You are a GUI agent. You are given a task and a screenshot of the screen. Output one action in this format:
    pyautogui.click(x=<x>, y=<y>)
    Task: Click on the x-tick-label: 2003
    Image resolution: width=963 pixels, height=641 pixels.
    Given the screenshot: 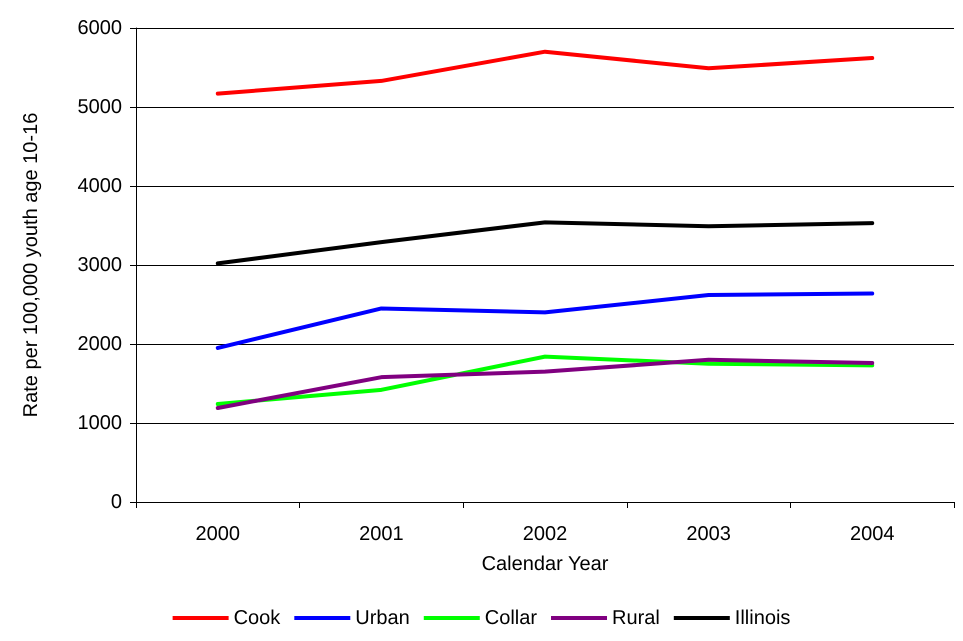 What is the action you would take?
    pyautogui.click(x=708, y=534)
    